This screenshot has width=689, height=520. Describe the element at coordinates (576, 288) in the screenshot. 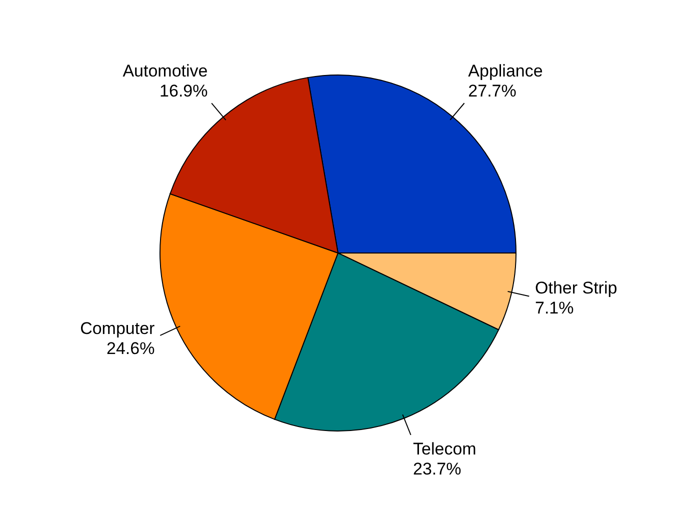

I see `slice-label: Other Strip` at that location.